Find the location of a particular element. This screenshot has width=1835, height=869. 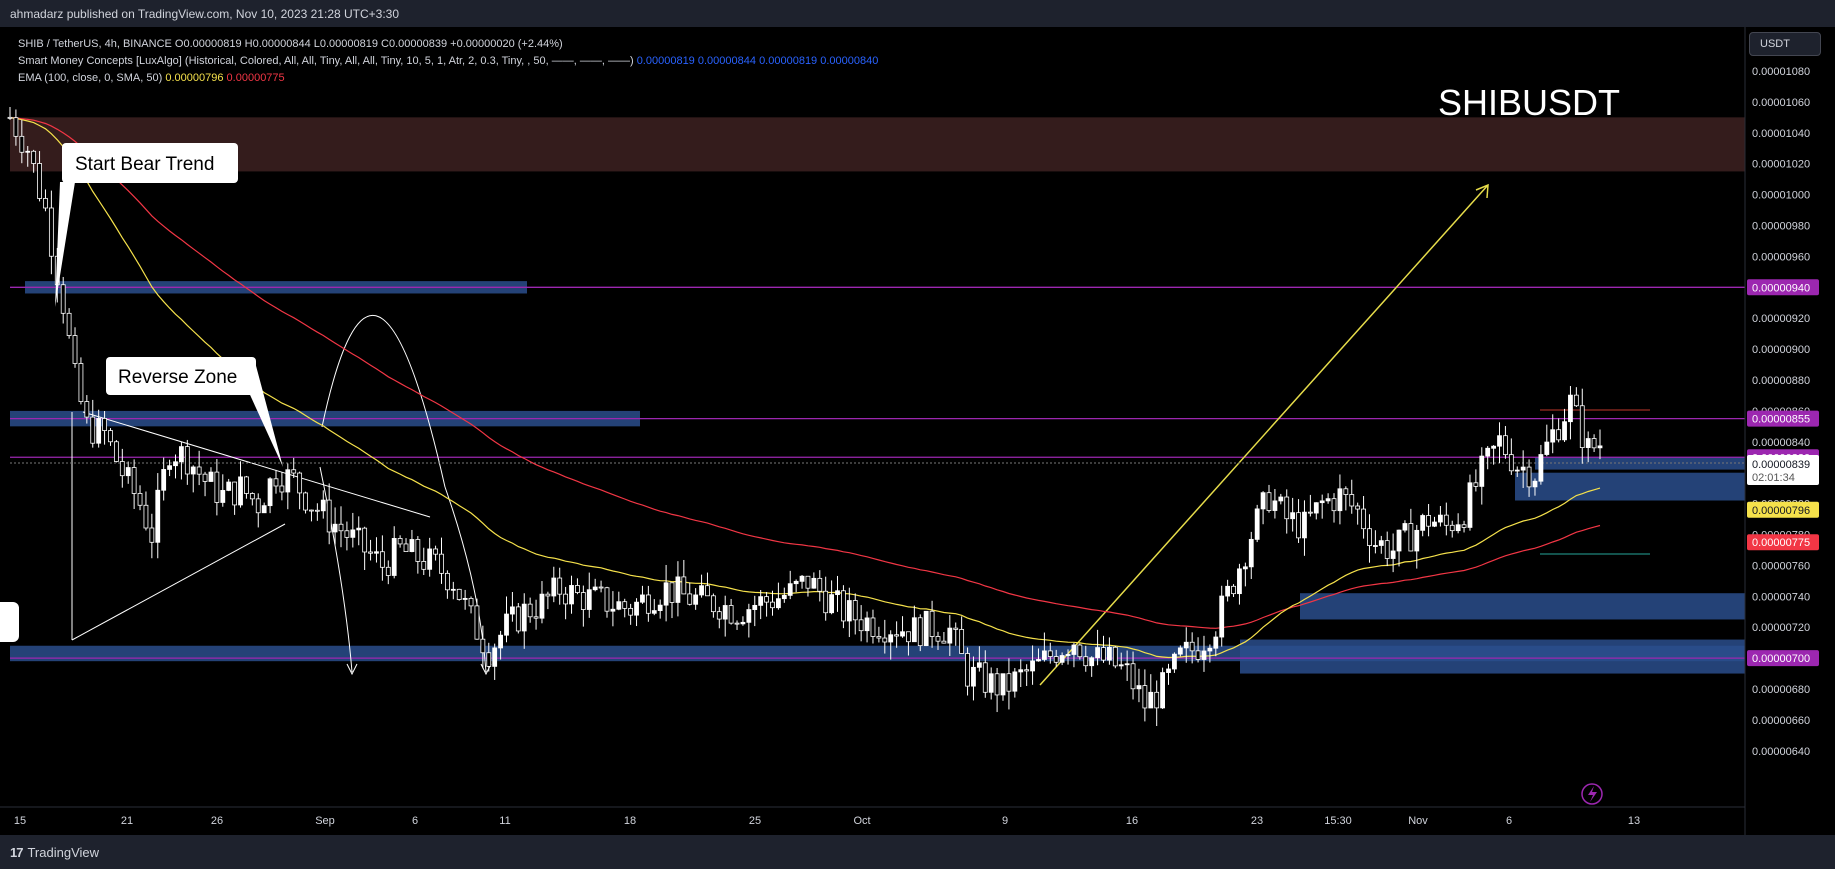

price-badge-label: 0.00000700 is located at coordinates (1781, 659).